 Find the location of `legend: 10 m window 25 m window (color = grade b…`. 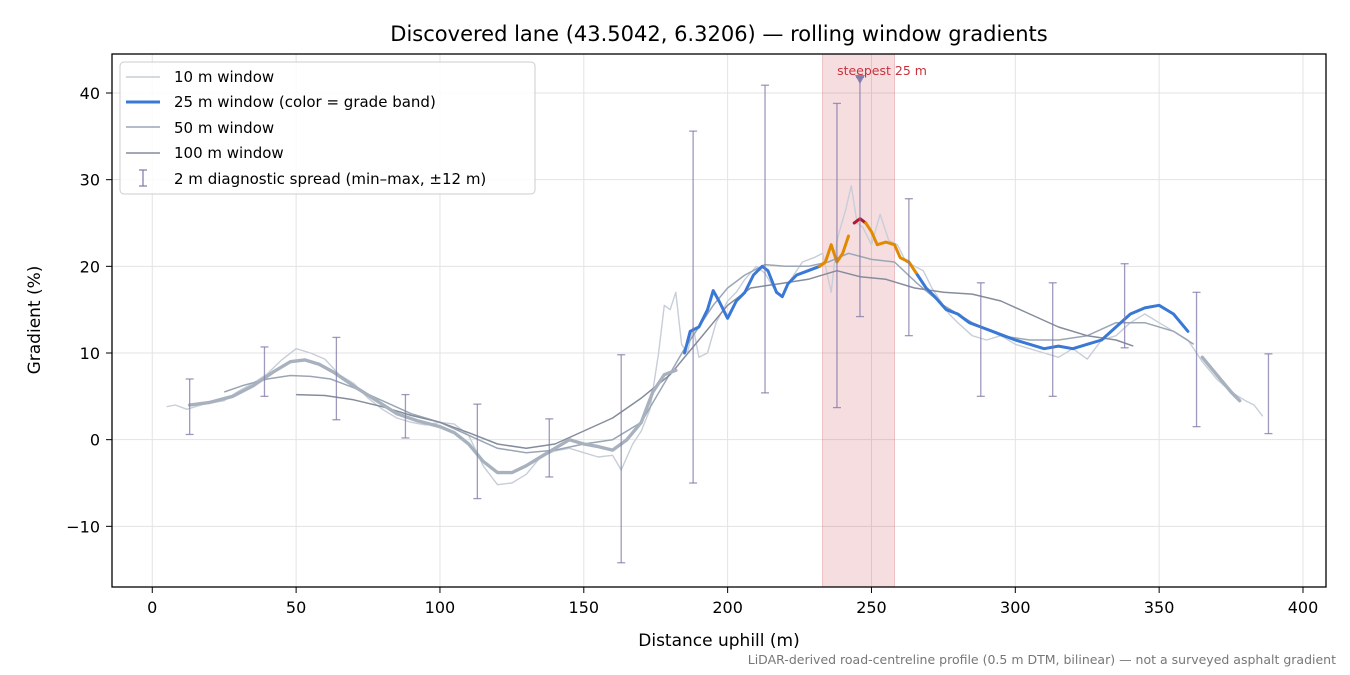

legend: 10 m window 25 m window (color = grade b… is located at coordinates (327, 128).